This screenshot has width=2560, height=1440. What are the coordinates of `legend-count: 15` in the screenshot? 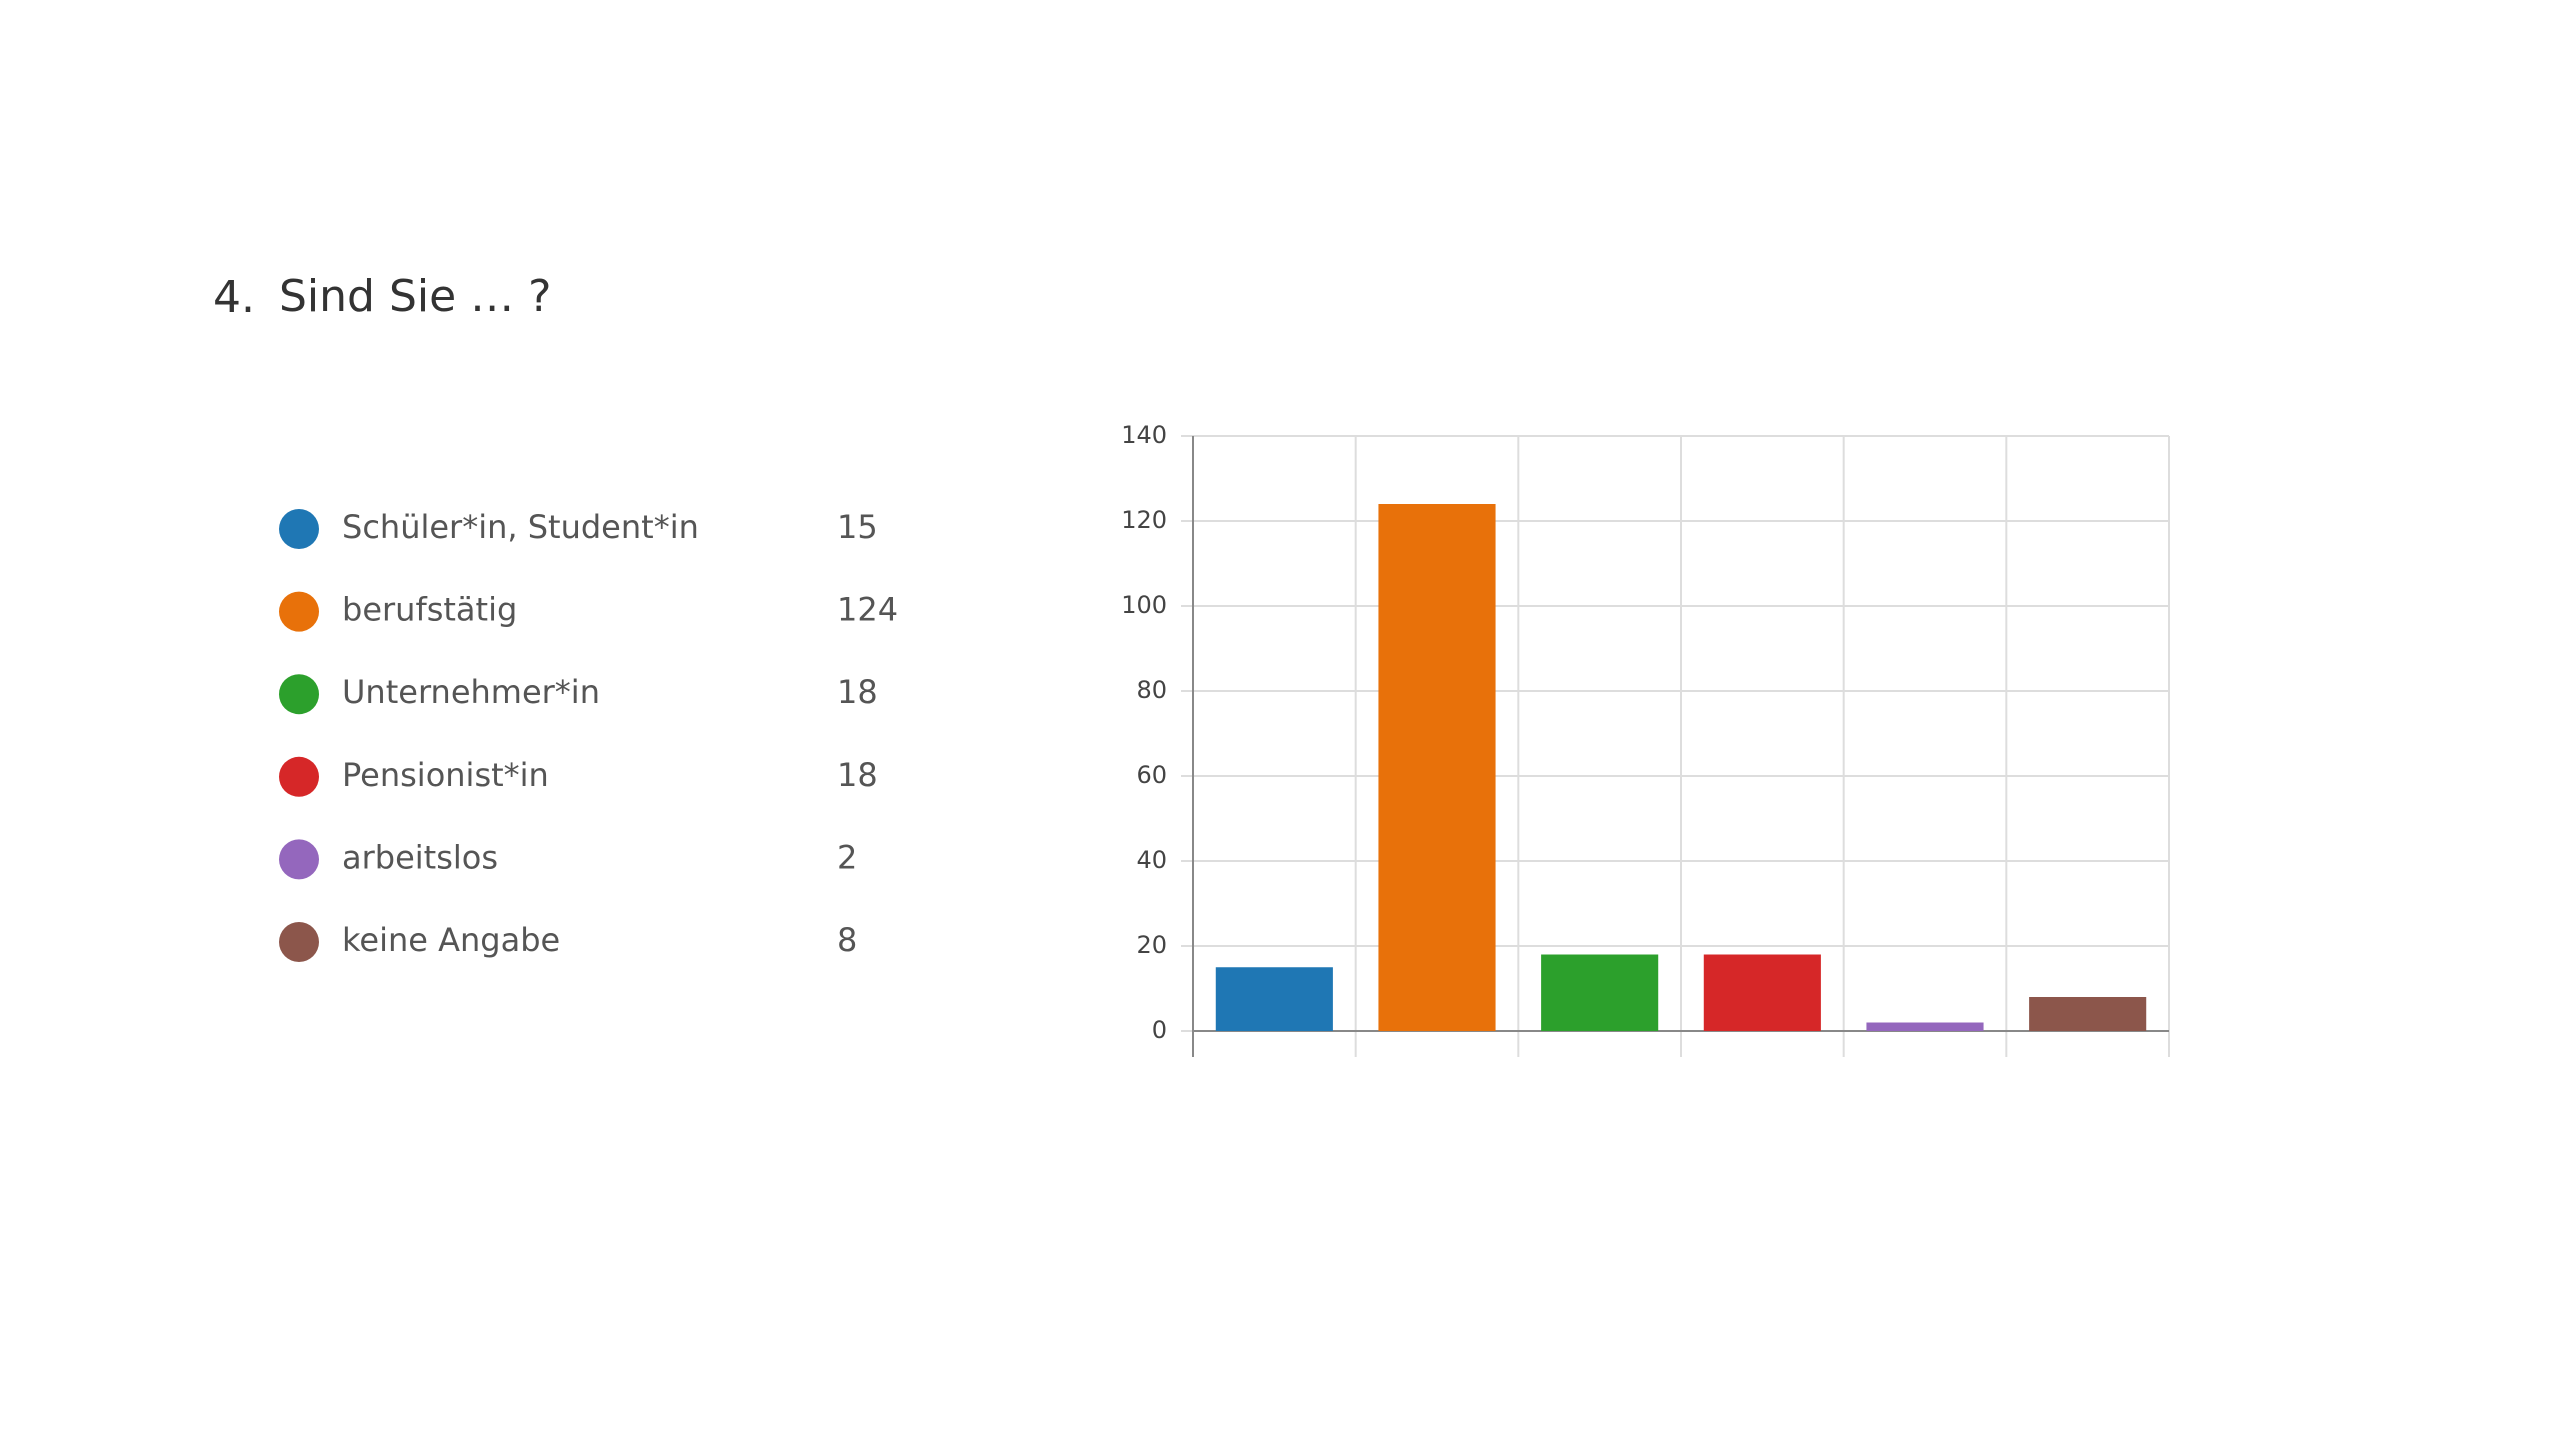 It's located at (857, 527).